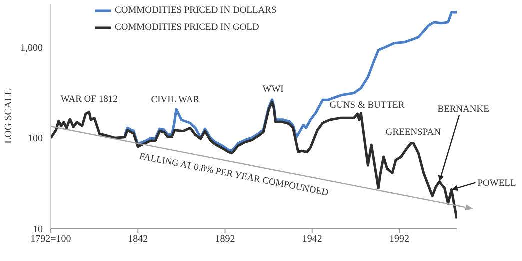  I want to click on annotation: POWELL, so click(497, 183).